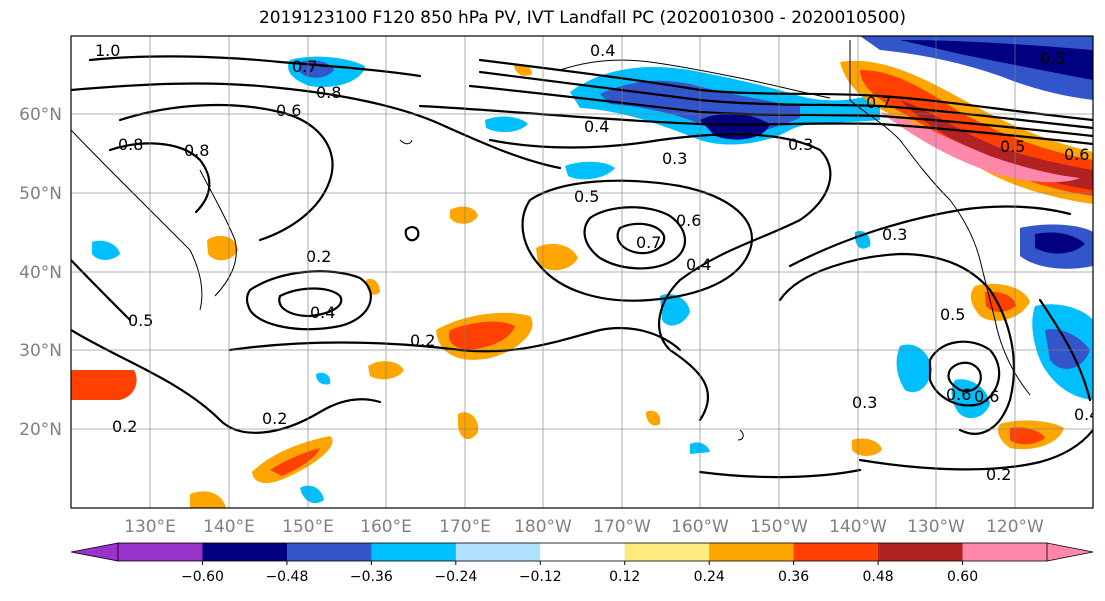  What do you see at coordinates (455, 577) in the screenshot?
I see `colorbar-tick-label: −0.24` at bounding box center [455, 577].